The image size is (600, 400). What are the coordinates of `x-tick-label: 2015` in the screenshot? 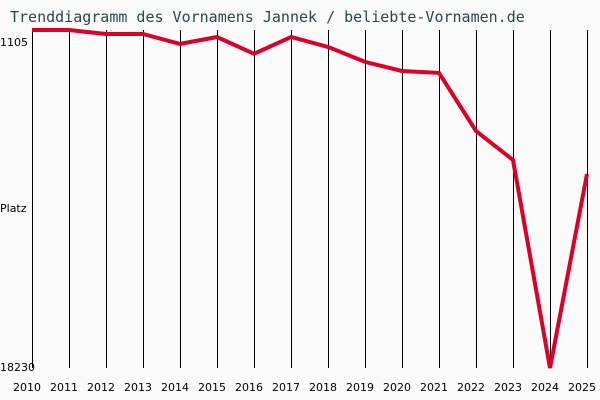 It's located at (212, 387).